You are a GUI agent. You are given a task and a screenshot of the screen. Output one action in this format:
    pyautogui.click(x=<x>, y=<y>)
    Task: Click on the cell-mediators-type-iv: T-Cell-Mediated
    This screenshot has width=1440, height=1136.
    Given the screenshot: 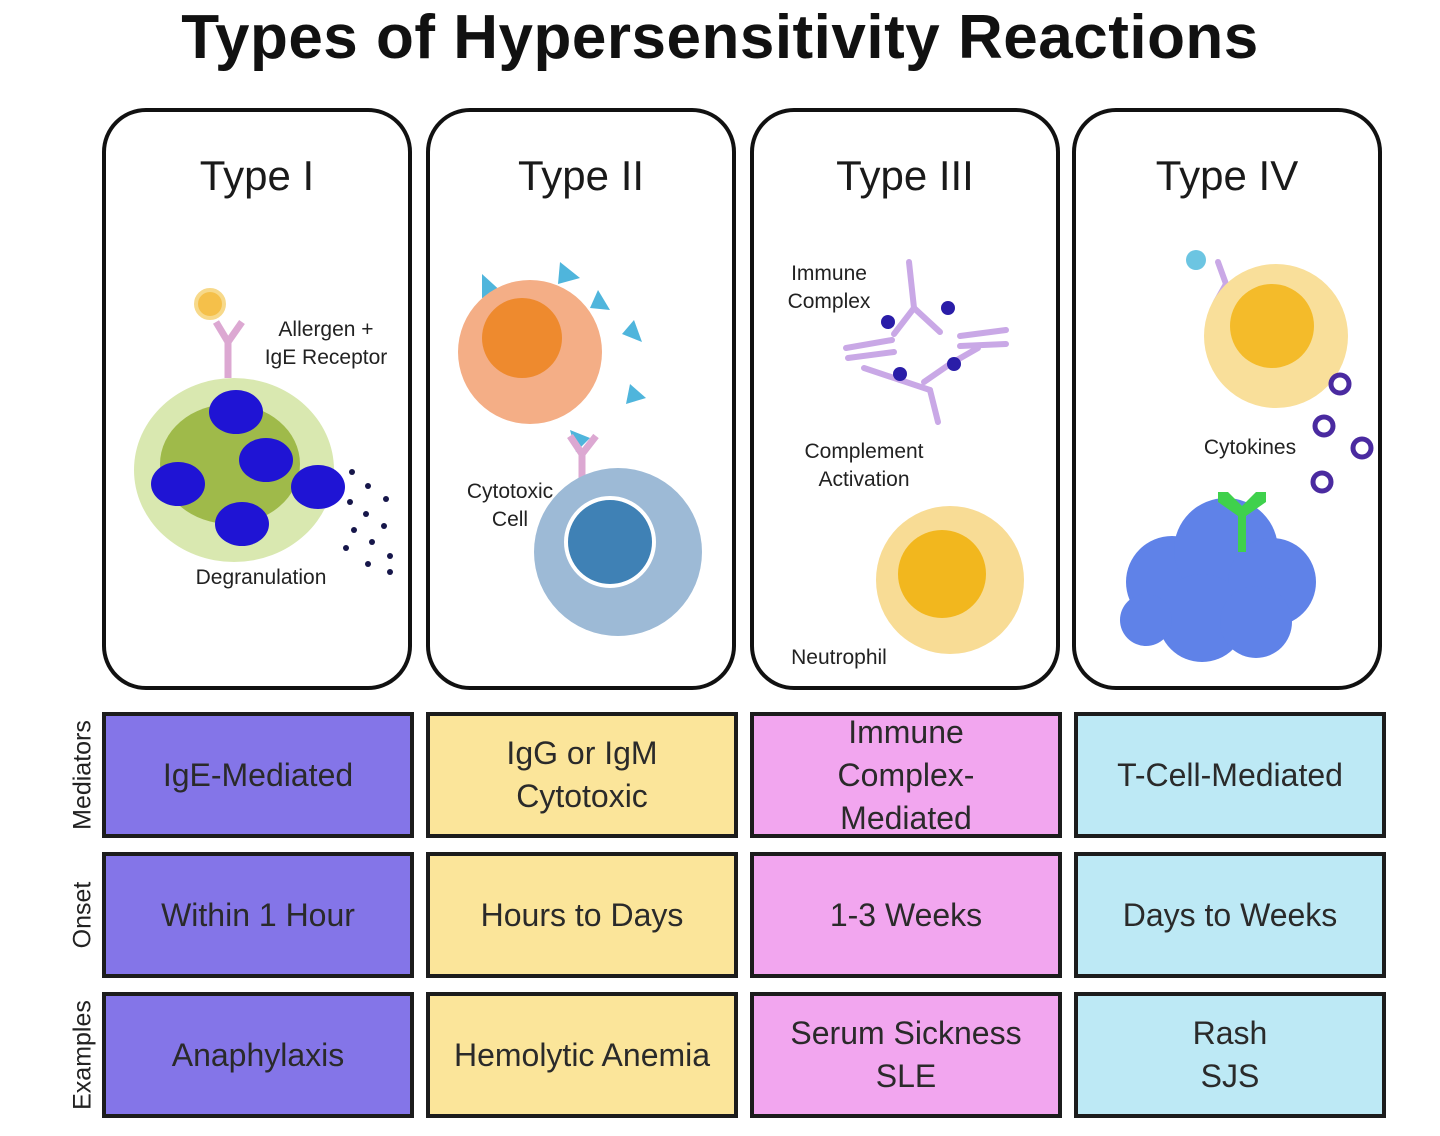 What is the action you would take?
    pyautogui.click(x=1230, y=775)
    